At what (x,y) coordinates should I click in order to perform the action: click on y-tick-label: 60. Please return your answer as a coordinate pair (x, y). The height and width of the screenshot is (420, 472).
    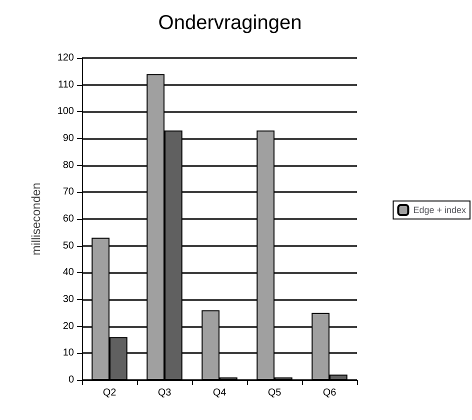
    Looking at the image, I should click on (68, 219).